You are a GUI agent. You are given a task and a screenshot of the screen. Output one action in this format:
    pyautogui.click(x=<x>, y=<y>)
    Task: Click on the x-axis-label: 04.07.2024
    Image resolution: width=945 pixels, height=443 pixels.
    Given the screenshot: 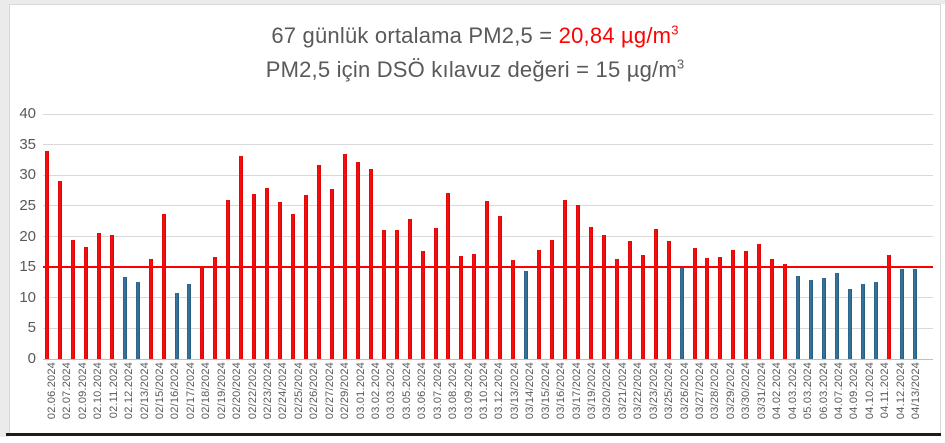 What is the action you would take?
    pyautogui.click(x=838, y=391)
    